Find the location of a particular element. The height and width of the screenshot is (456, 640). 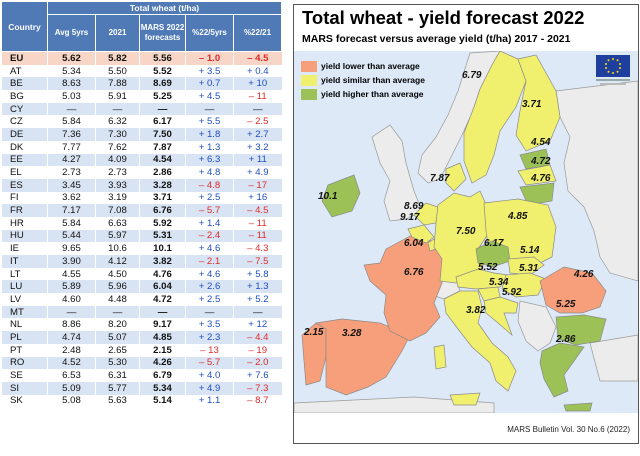

table-row: HR 5.84 6.63 5.92 + 1.4– 11 is located at coordinates (141, 223).